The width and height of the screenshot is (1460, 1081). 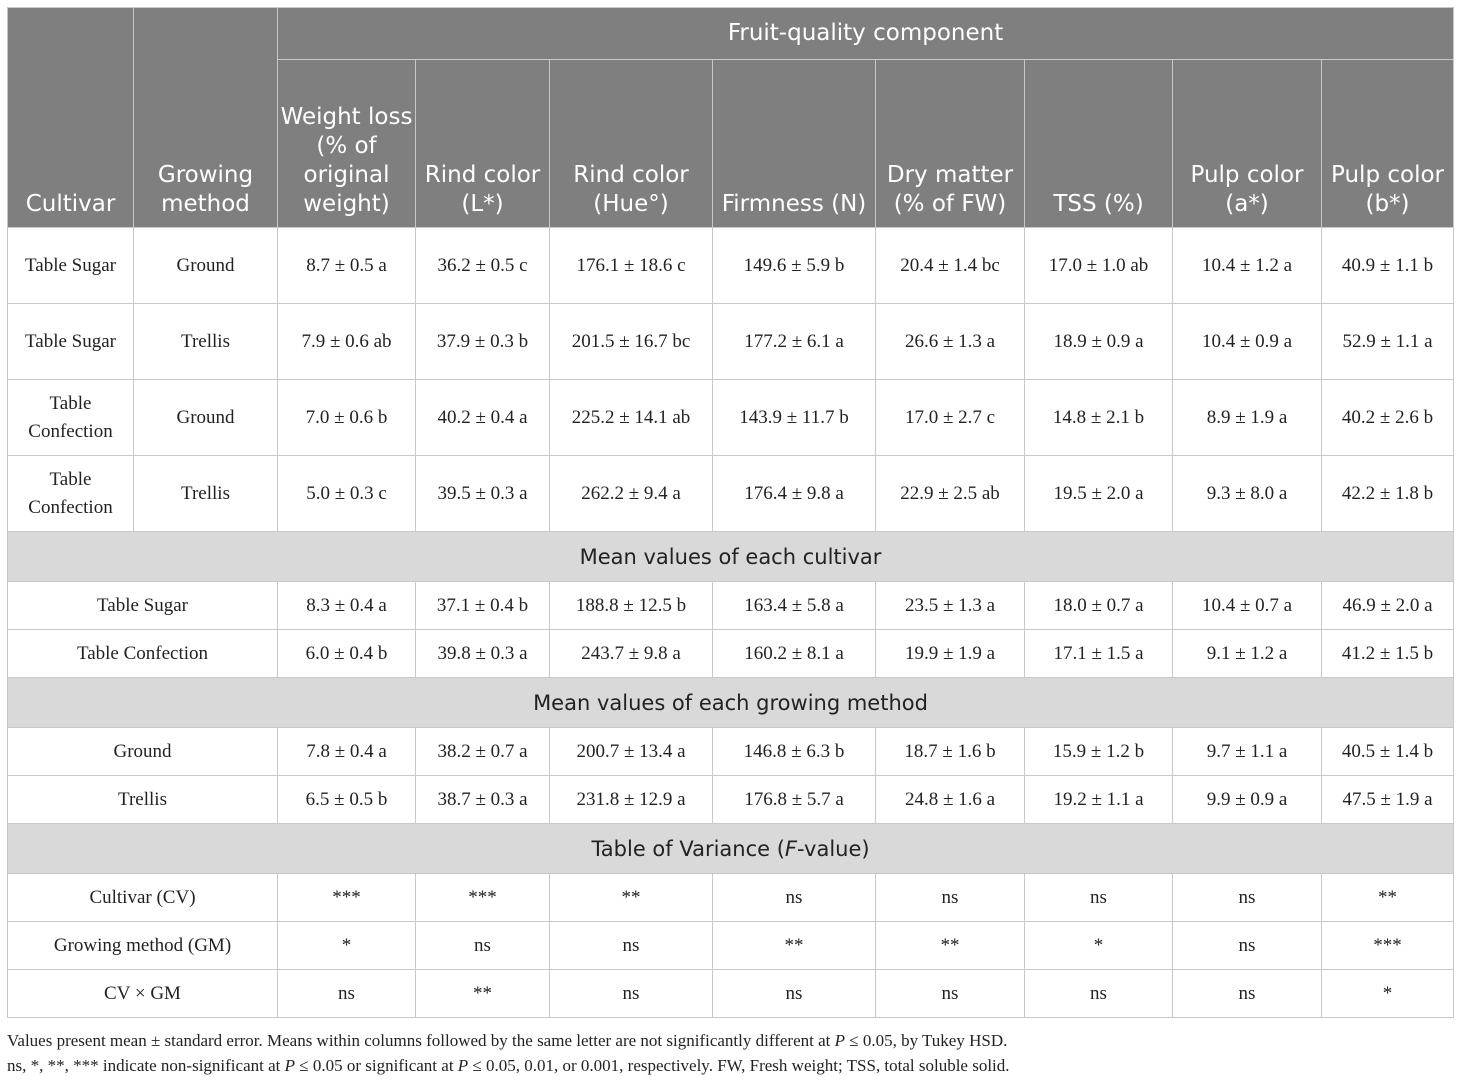 What do you see at coordinates (1247, 265) in the screenshot?
I see `value-cell: 10.4 ± 1.2 a` at bounding box center [1247, 265].